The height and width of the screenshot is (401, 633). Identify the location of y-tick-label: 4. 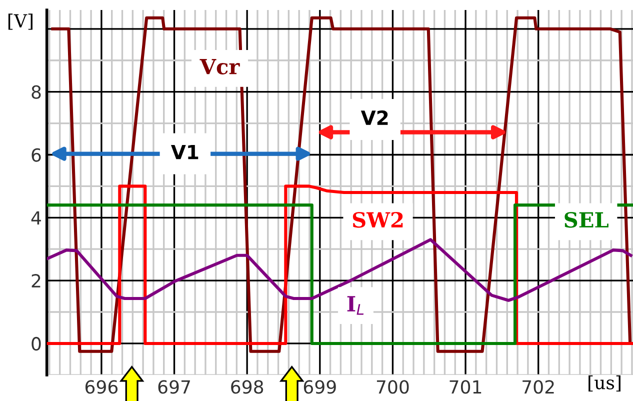
(36, 218).